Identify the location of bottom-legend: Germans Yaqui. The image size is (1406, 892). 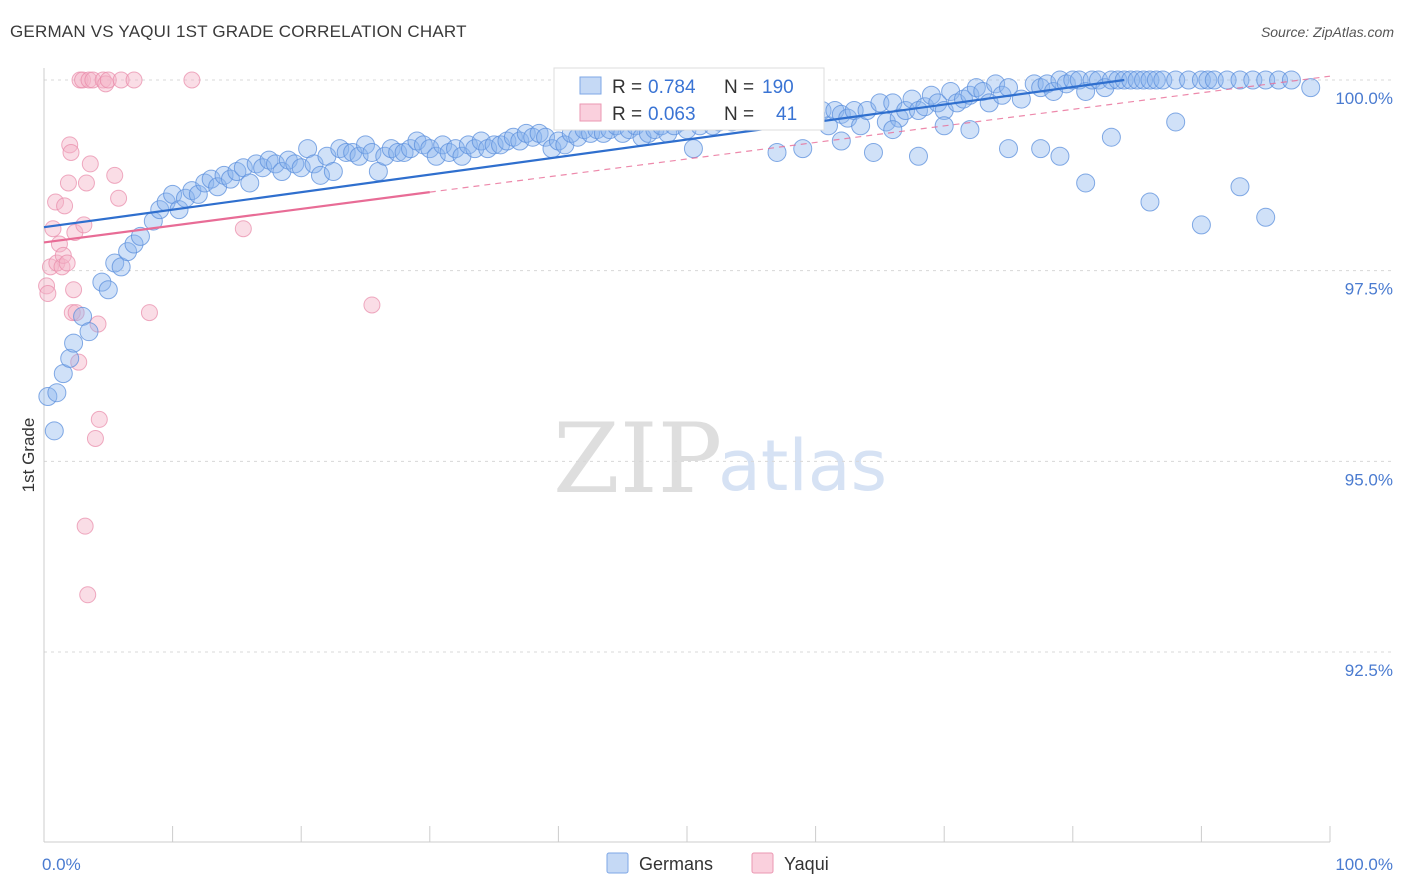
(717, 863).